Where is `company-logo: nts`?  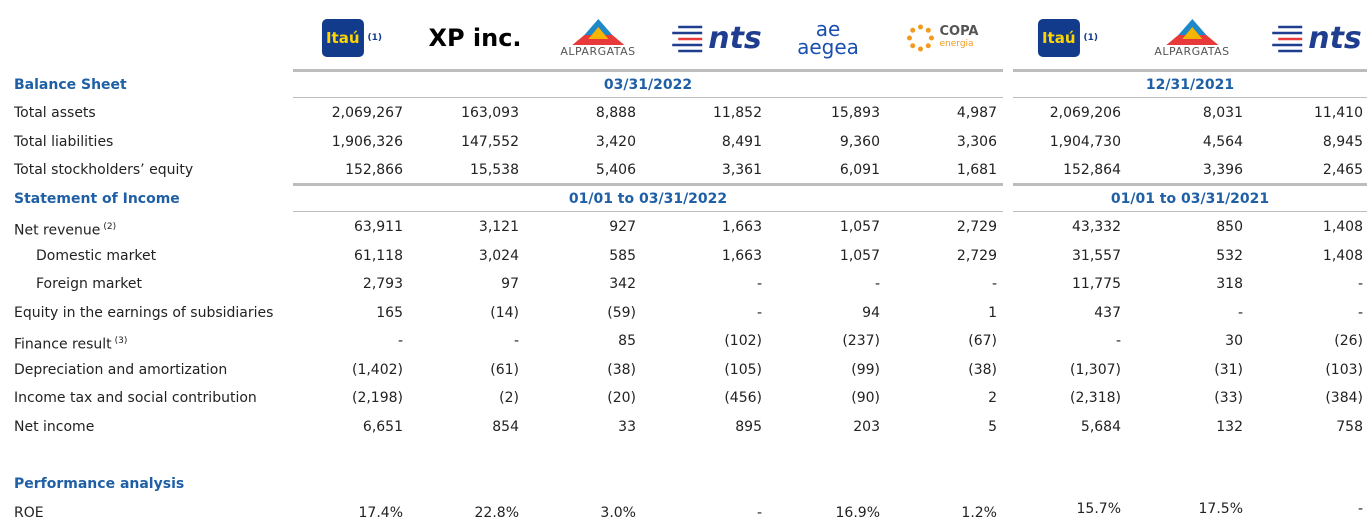 company-logo: nts is located at coordinates (715, 38).